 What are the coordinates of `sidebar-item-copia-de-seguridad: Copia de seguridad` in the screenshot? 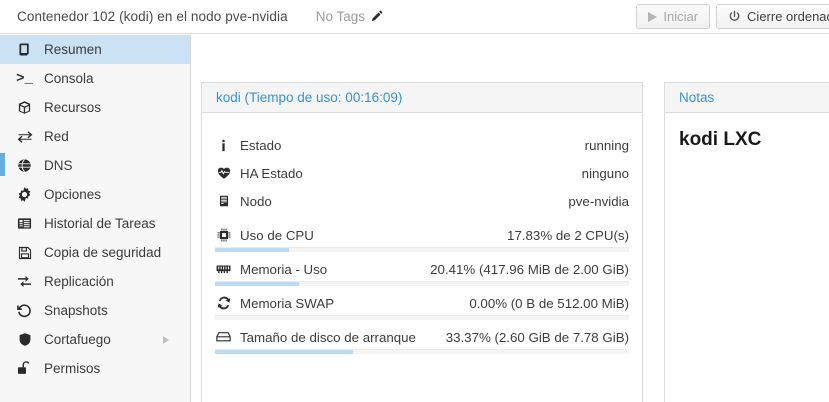 It's located at (95, 252).